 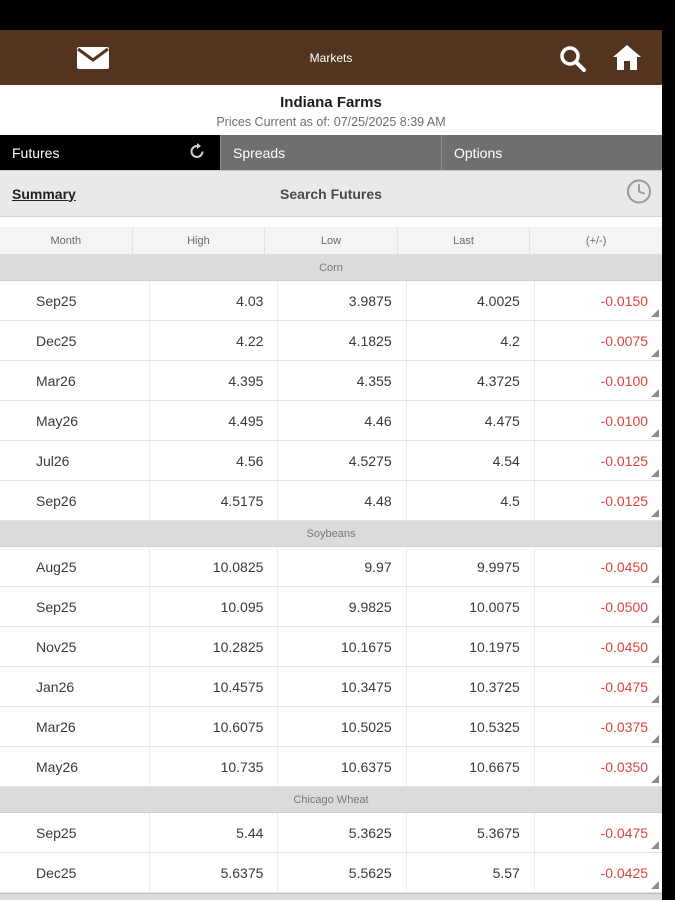 What do you see at coordinates (214, 832) in the screenshot?
I see `cell-high: 5.44` at bounding box center [214, 832].